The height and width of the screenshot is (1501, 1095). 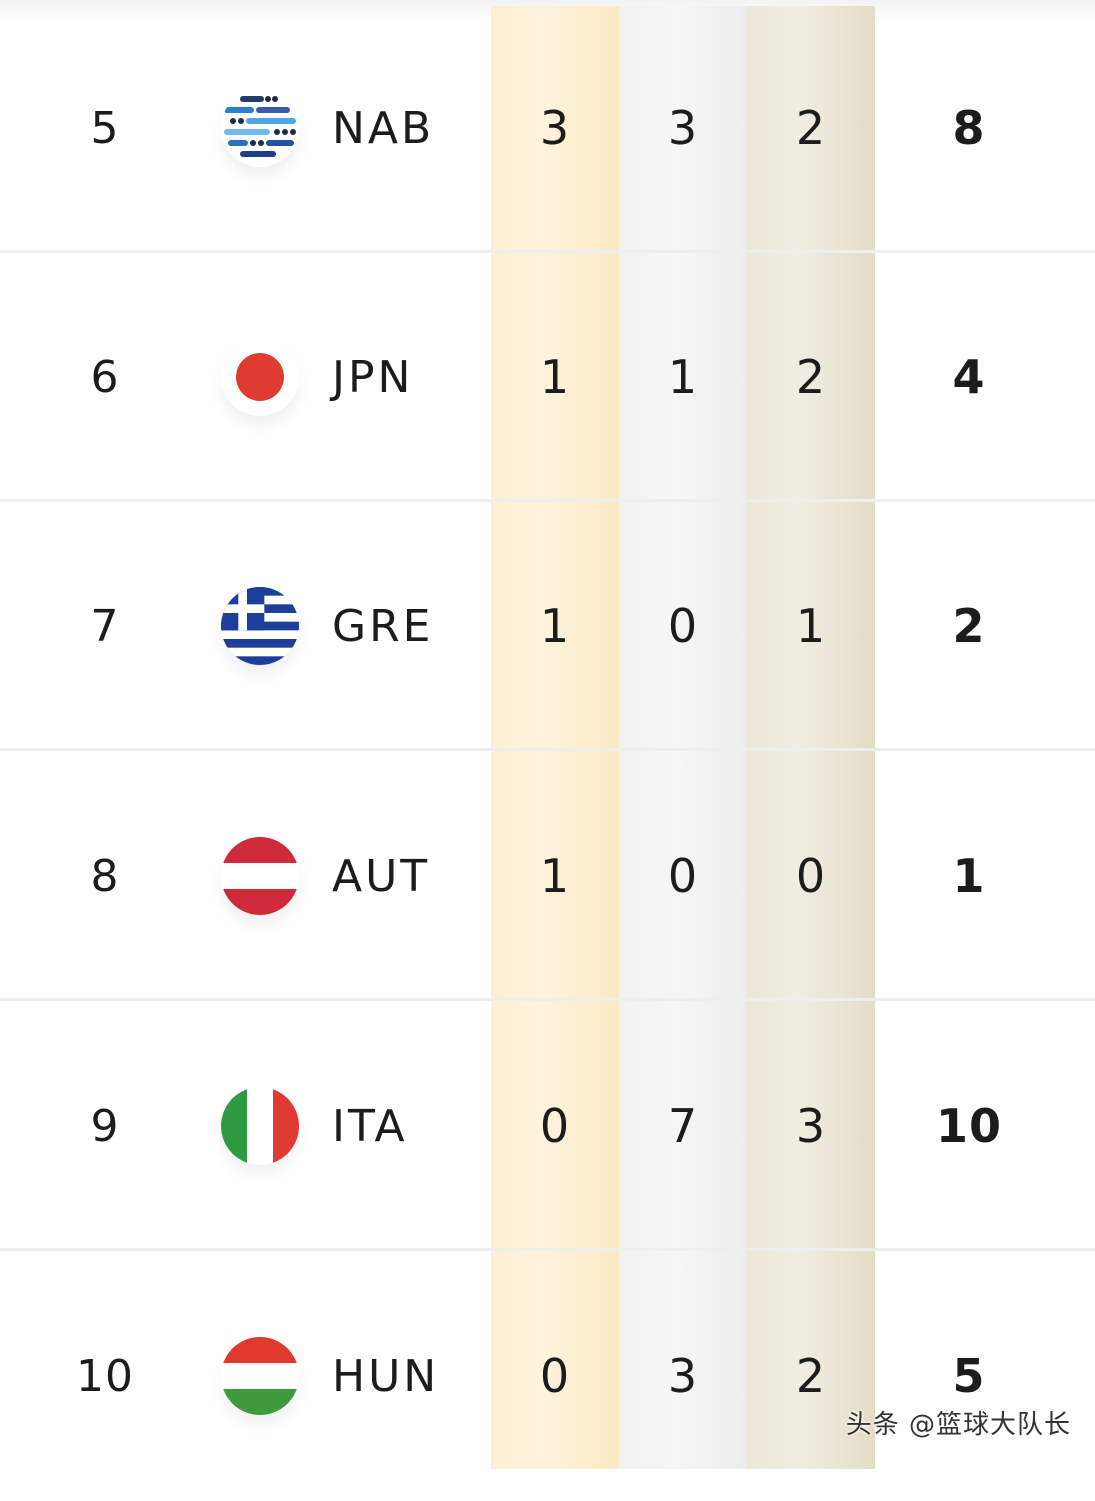 What do you see at coordinates (105, 626) in the screenshot?
I see `rank-cell: 7` at bounding box center [105, 626].